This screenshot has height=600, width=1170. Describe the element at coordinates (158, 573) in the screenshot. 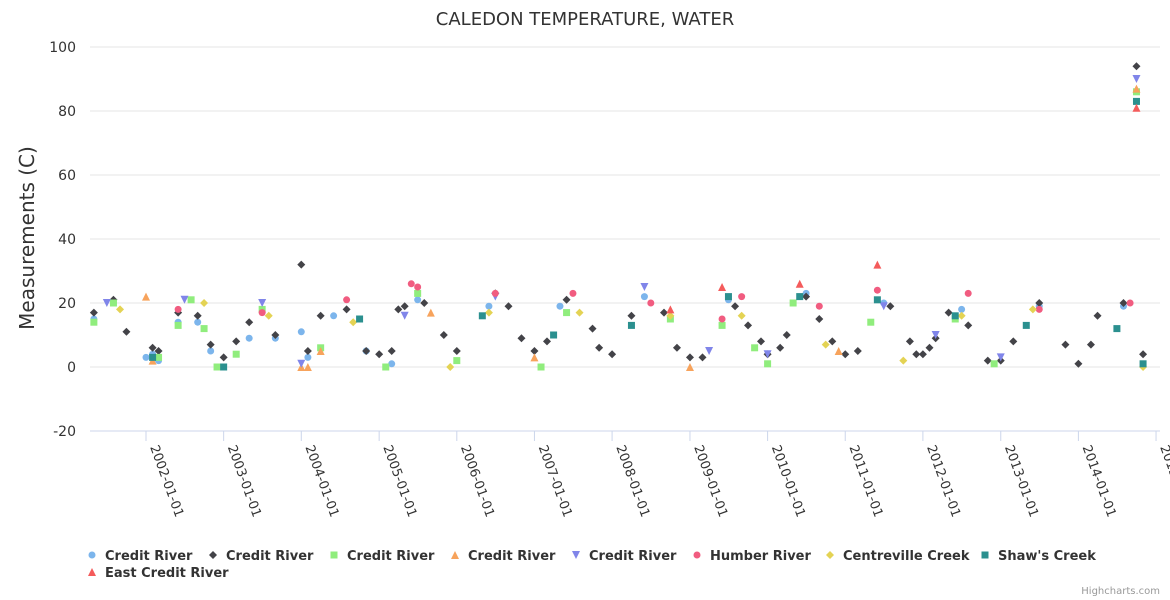

I see `legend-item: East Credit River` at that location.